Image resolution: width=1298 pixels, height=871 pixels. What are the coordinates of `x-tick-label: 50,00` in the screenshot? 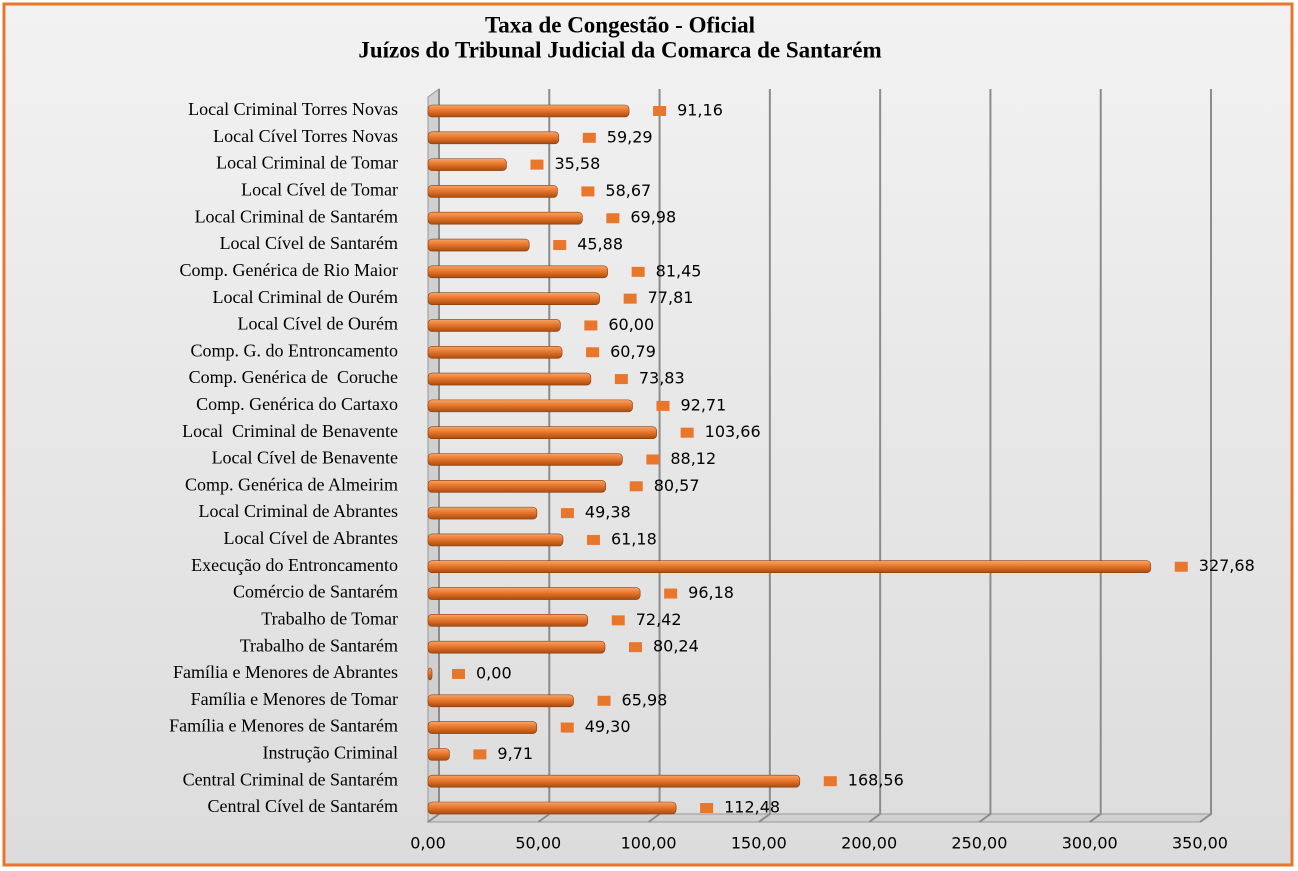 It's located at (538, 843).